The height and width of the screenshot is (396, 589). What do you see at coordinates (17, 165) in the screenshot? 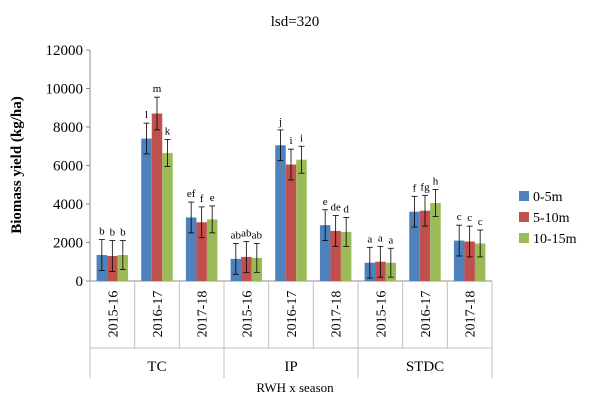
I see `y-axis-label: Biomass yield (kg/ha)` at bounding box center [17, 165].